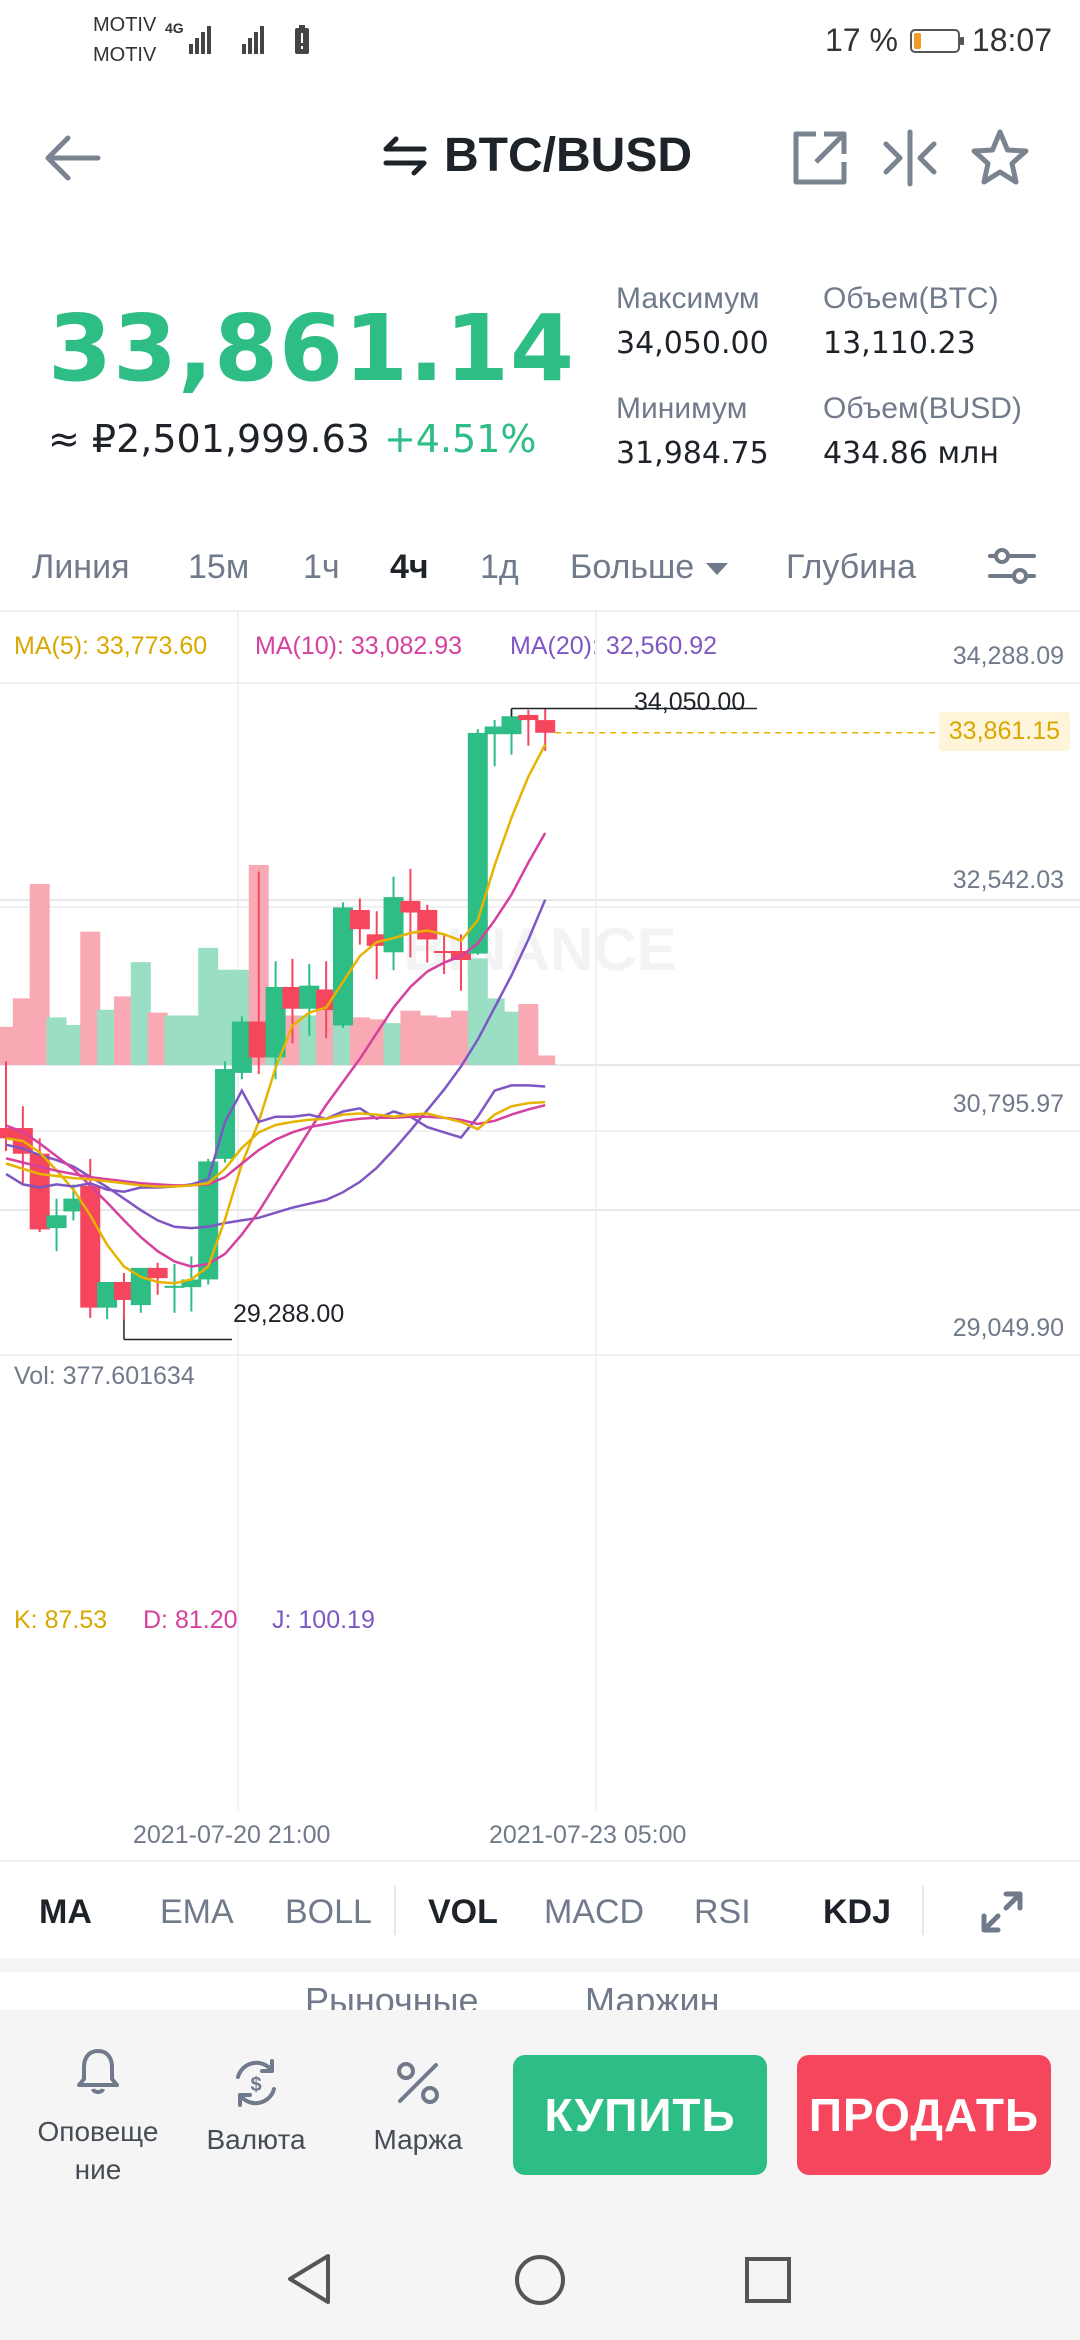 The height and width of the screenshot is (2340, 1080). I want to click on carrier-2: MOTIV, so click(125, 55).